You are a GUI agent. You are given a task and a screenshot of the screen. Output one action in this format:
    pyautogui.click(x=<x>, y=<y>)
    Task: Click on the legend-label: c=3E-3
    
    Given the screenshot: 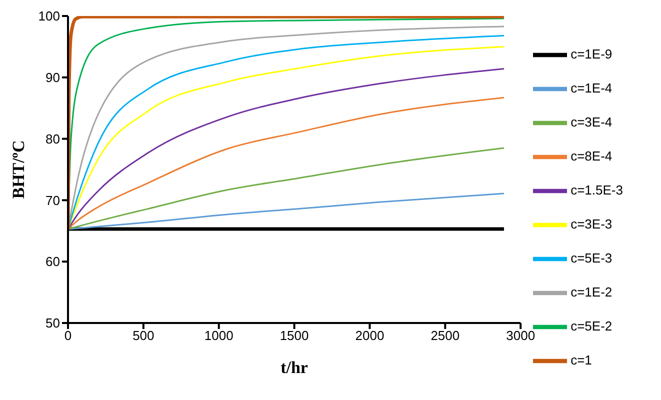 What is the action you would take?
    pyautogui.click(x=591, y=224)
    